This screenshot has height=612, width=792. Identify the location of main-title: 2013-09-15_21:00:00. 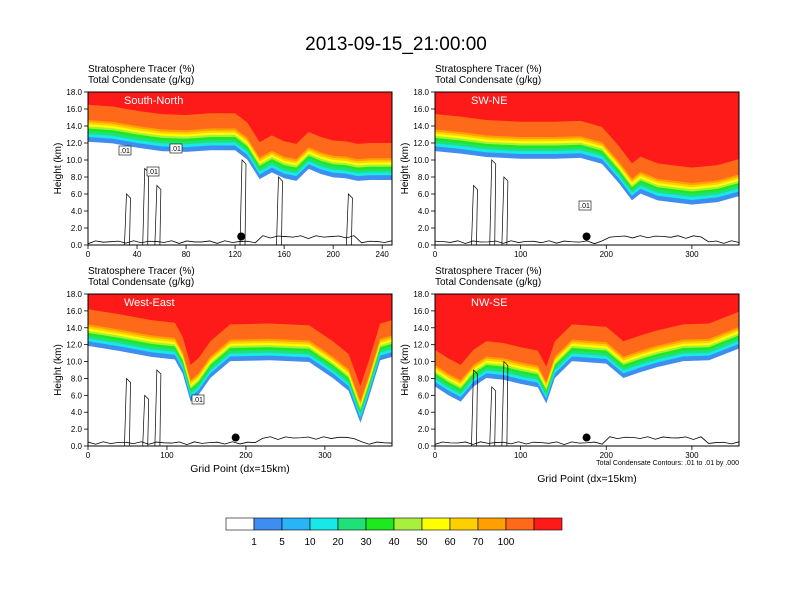
(396, 44).